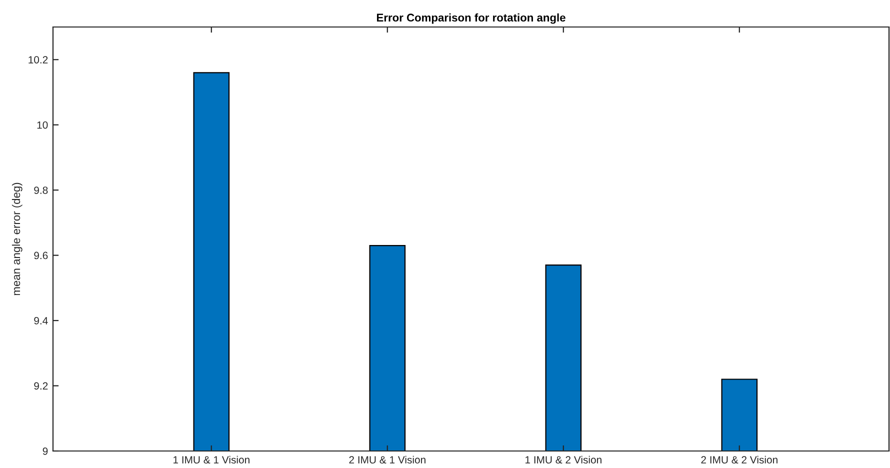  What do you see at coordinates (564, 460) in the screenshot?
I see `x-tick-label: 1 IMU & 2 Vision` at bounding box center [564, 460].